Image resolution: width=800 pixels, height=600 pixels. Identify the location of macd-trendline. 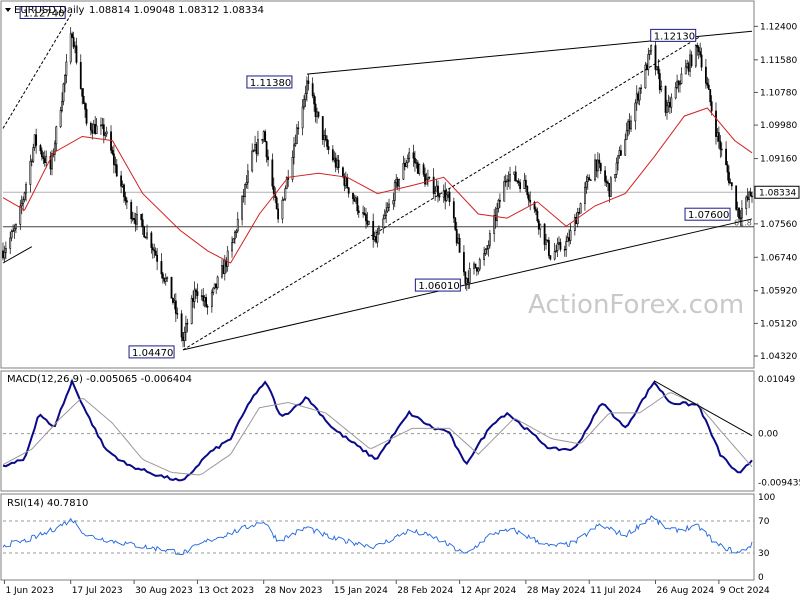
(703, 408).